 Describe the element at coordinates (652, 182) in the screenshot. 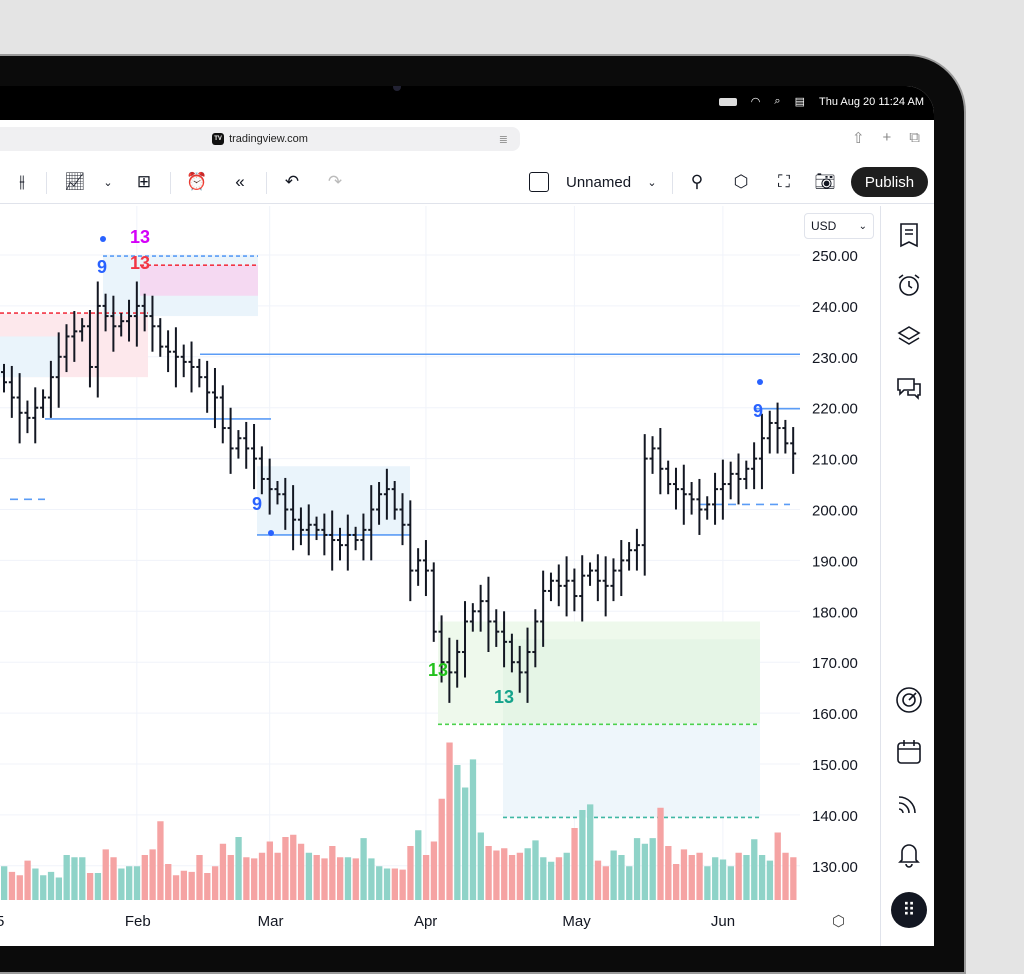

I see `layout-chevron-down-icon: ⌄` at that location.